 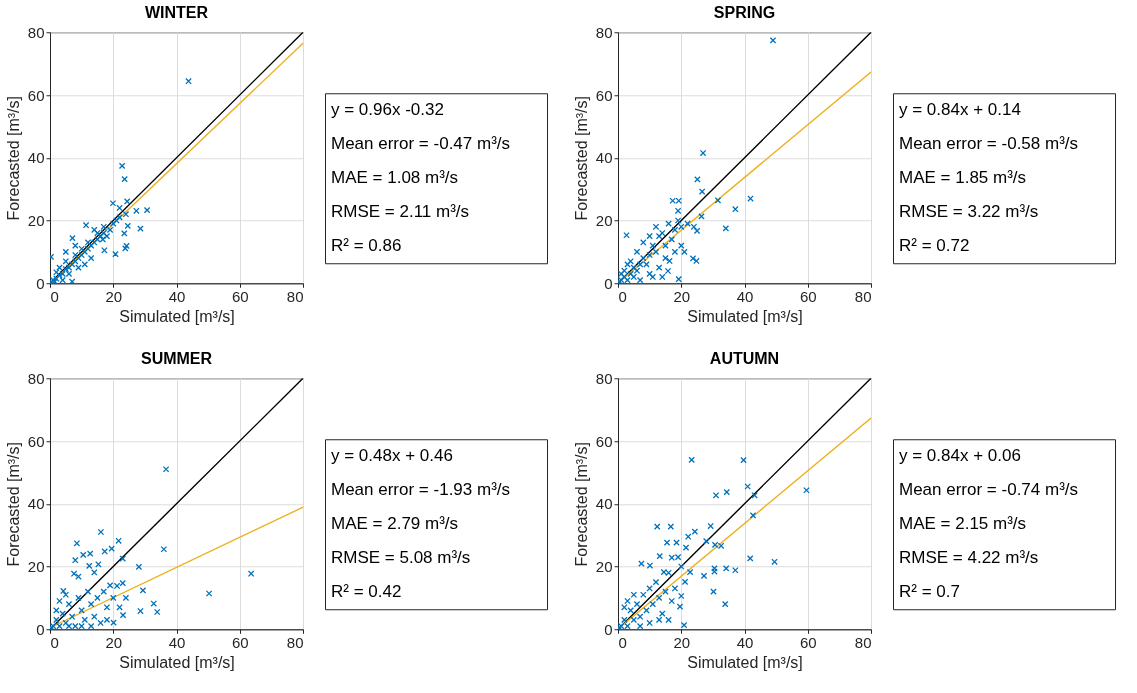 I want to click on text: y = 0.84x + 0.06, so click(x=960, y=456).